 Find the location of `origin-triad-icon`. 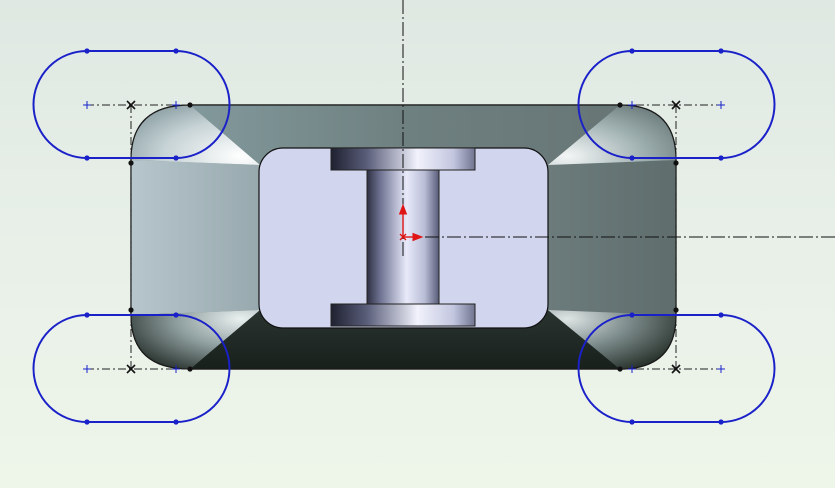

origin-triad-icon is located at coordinates (411, 222).